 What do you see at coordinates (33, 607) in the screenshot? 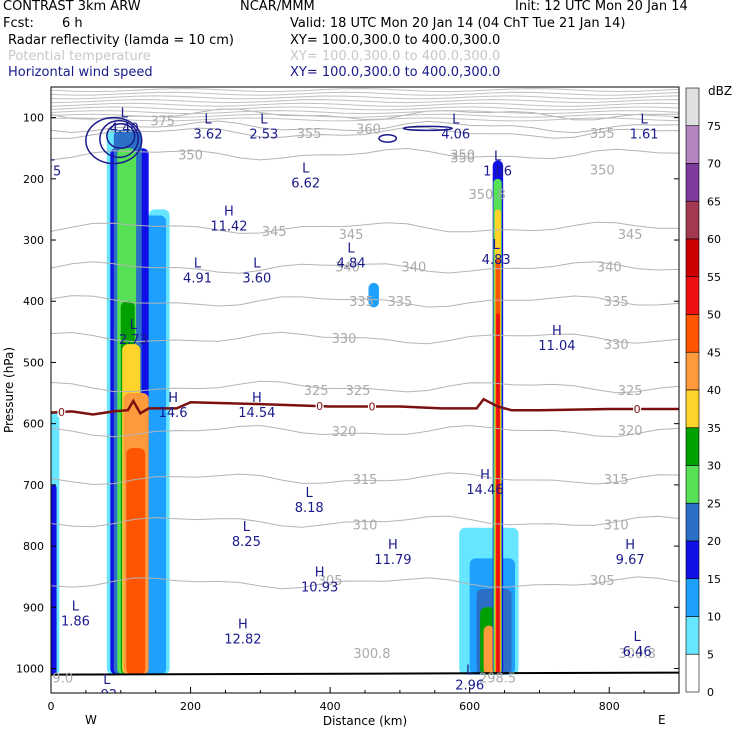
I see `y-tick-label-900: 900` at bounding box center [33, 607].